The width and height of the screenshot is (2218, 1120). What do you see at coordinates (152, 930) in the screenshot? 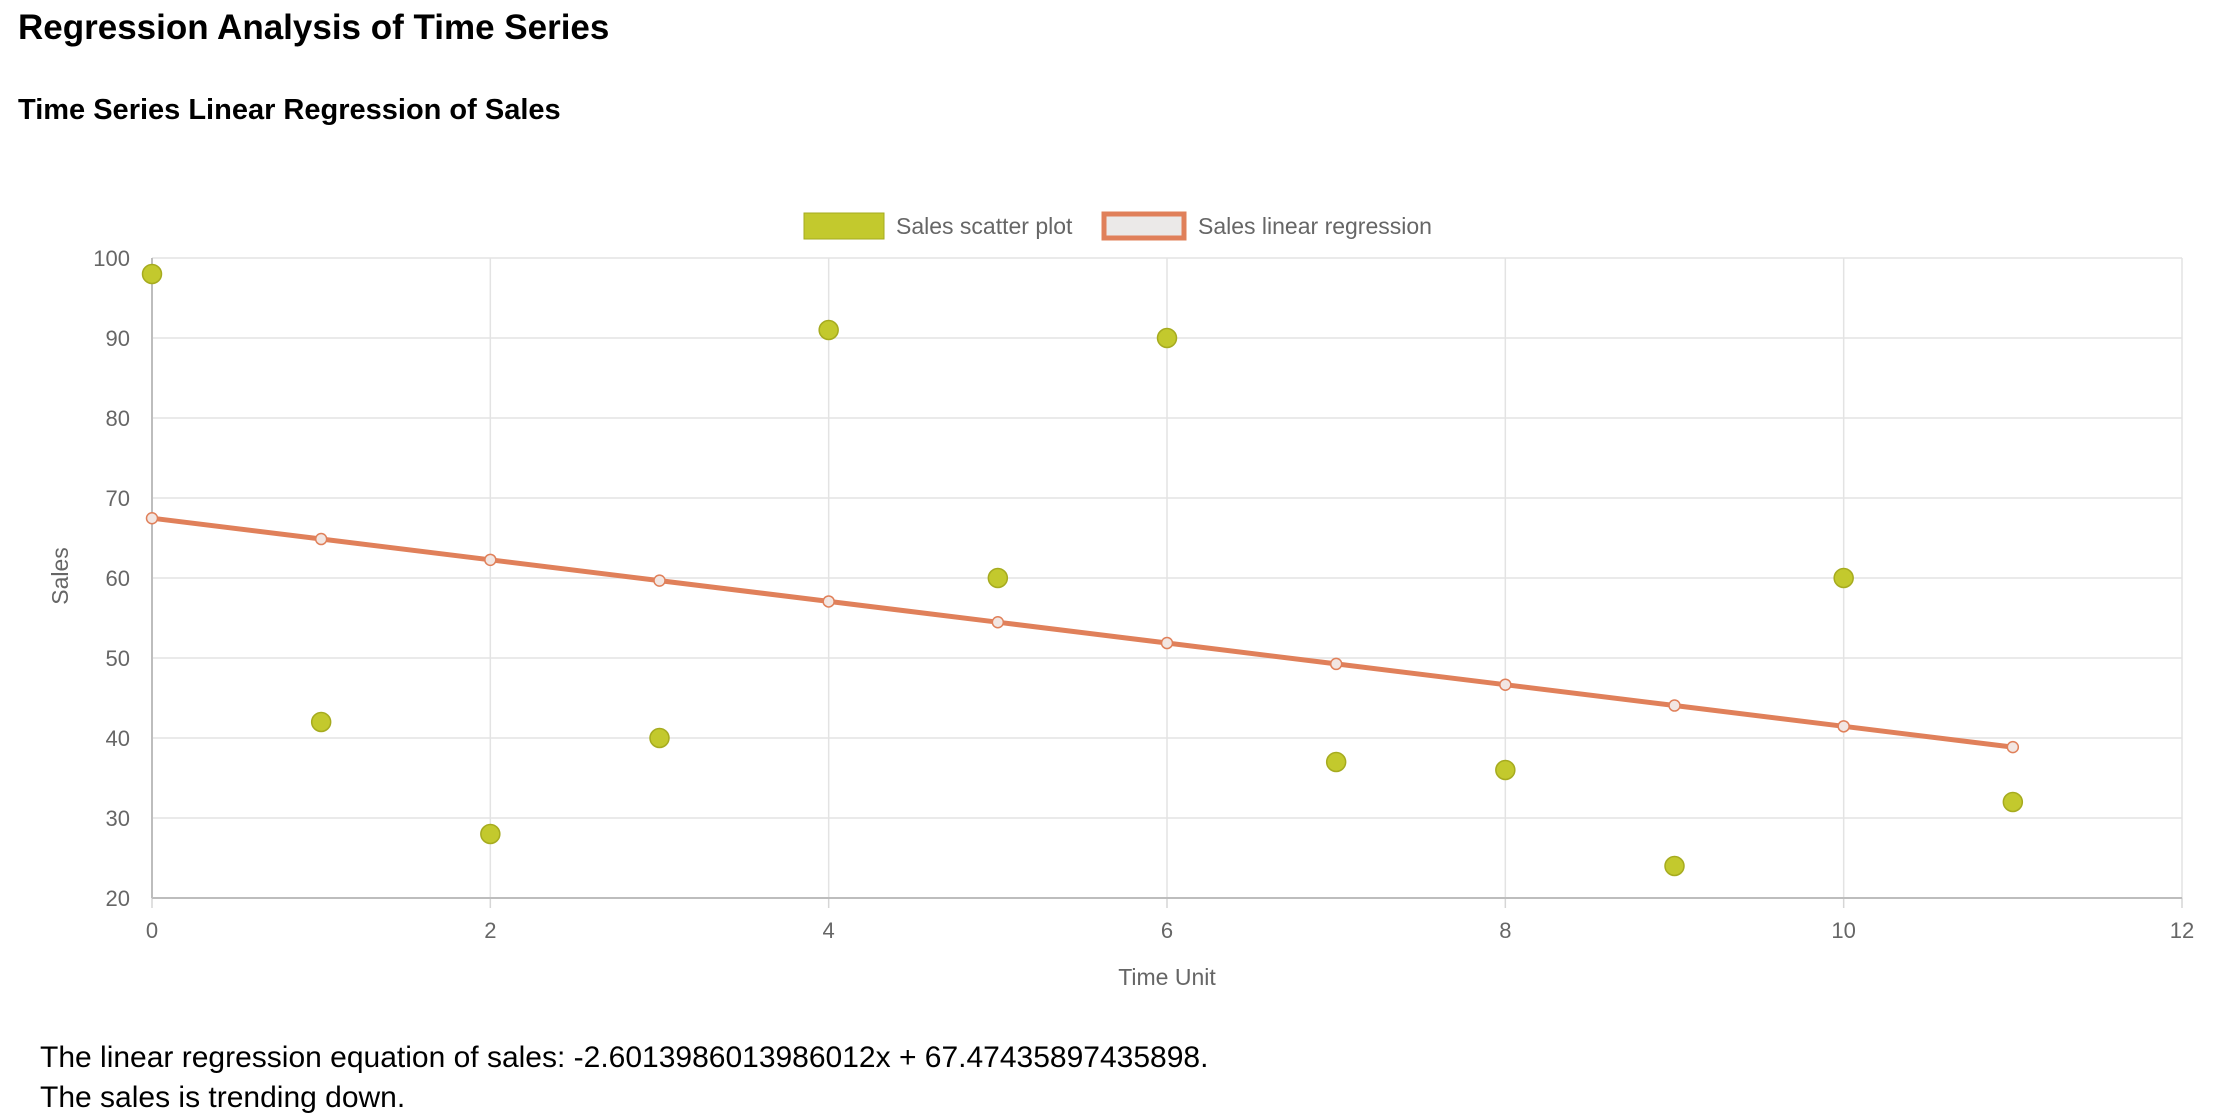
I see `x-tick-label: 0` at bounding box center [152, 930].